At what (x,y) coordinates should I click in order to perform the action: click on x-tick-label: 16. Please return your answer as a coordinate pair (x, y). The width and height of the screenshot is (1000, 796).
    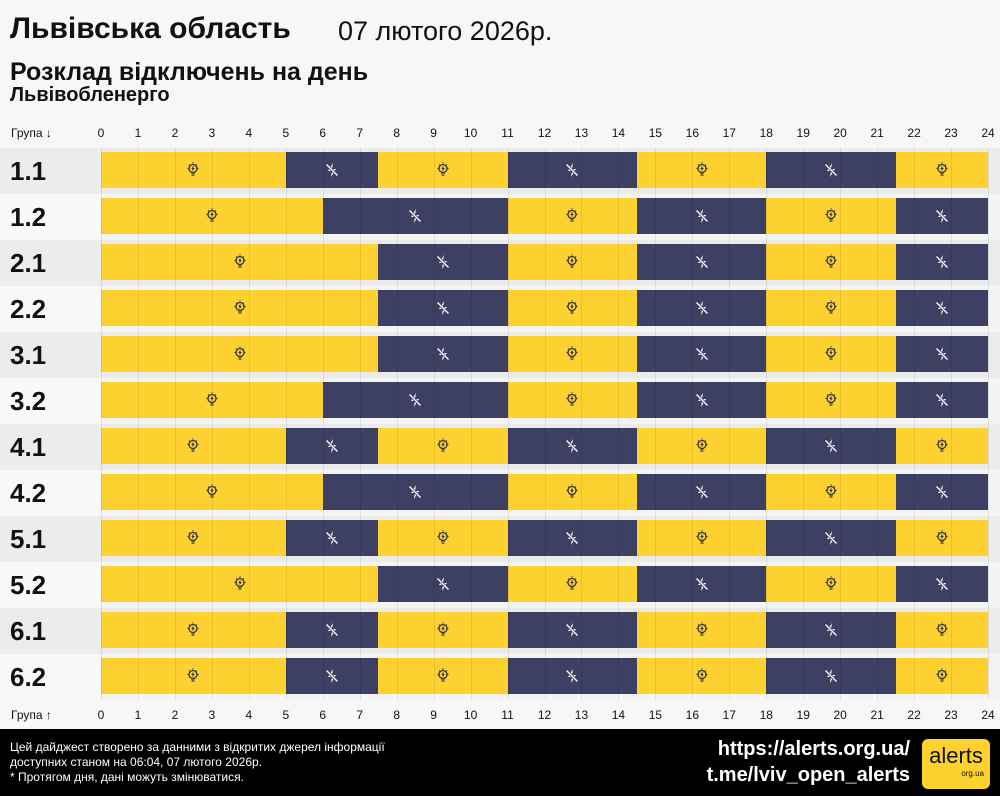
    Looking at the image, I should click on (692, 133).